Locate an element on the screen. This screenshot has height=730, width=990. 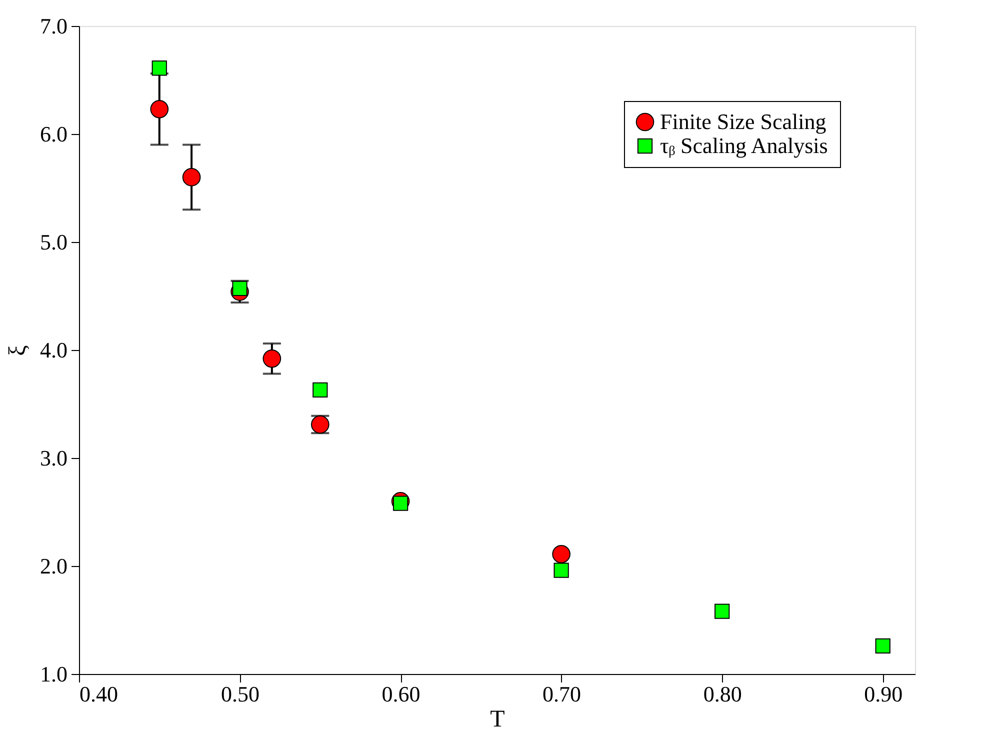
x-tick-label: 0.60 is located at coordinates (401, 694).